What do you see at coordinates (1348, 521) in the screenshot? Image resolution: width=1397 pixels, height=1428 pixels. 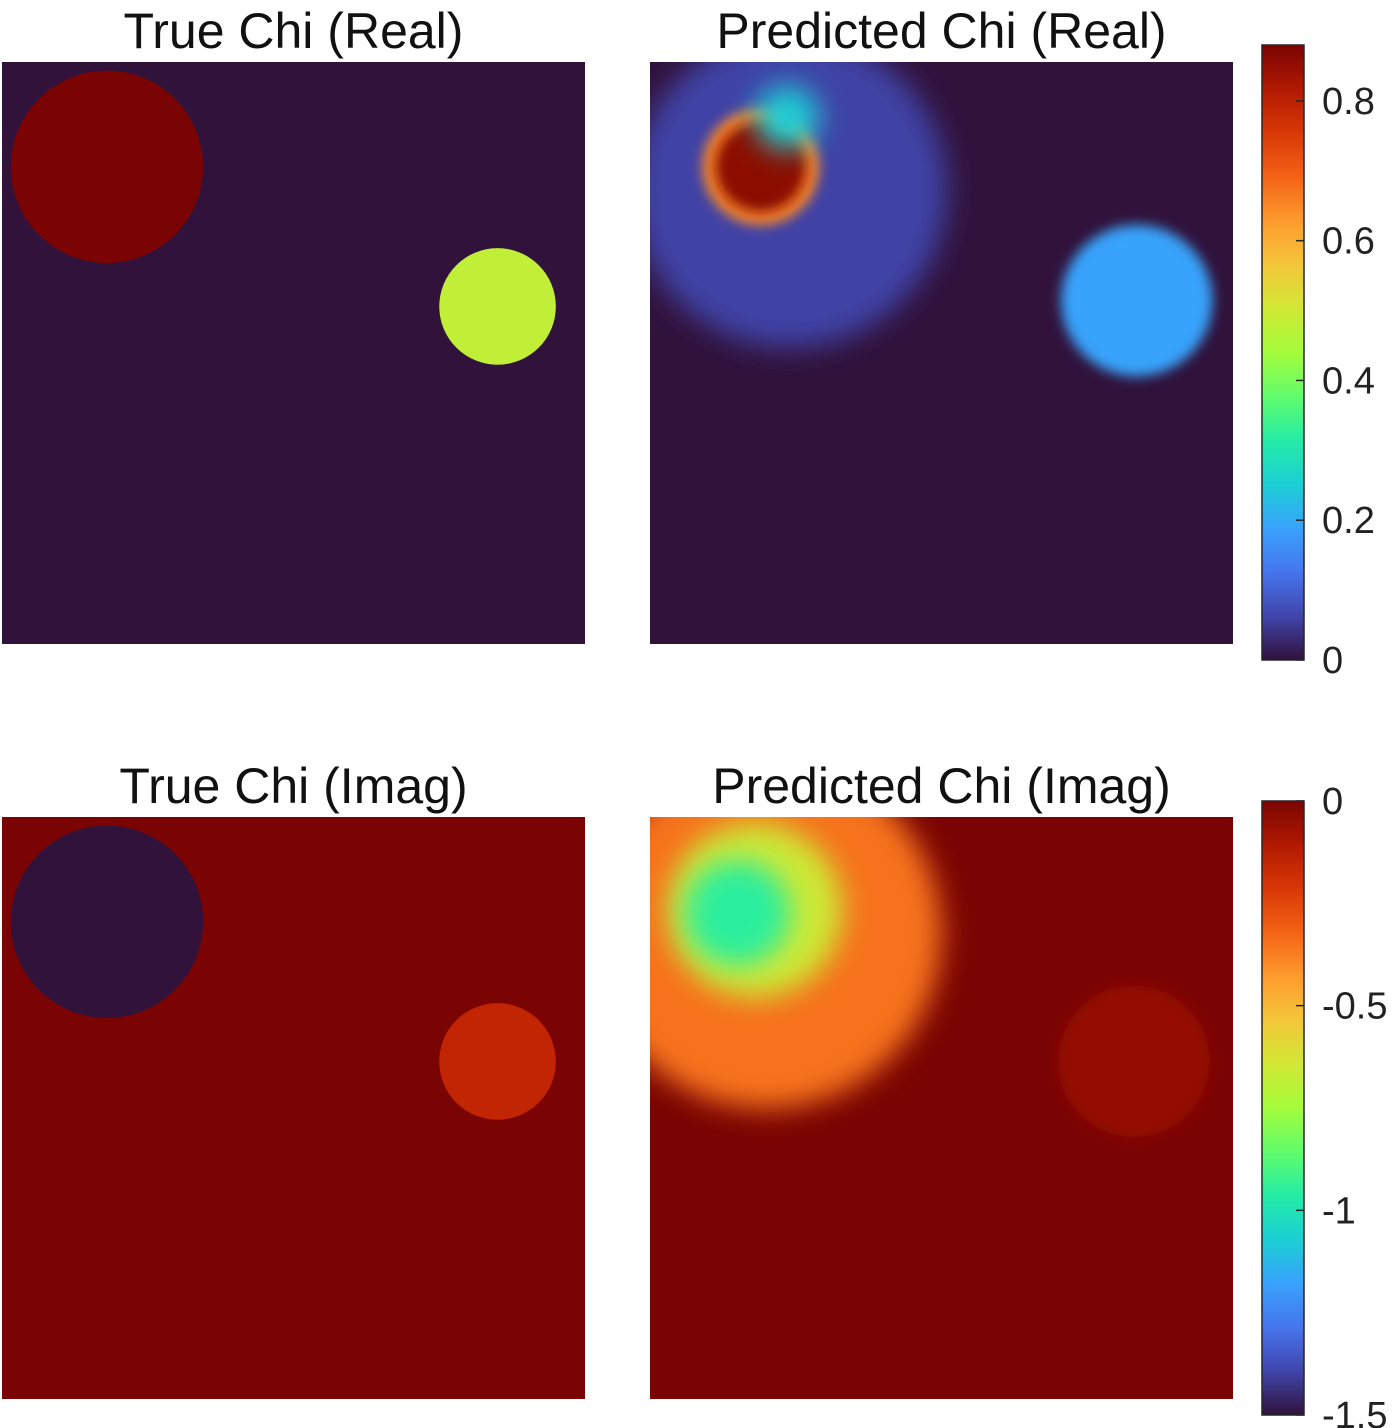 I see `colorbar-tick-label: 0.2` at bounding box center [1348, 521].